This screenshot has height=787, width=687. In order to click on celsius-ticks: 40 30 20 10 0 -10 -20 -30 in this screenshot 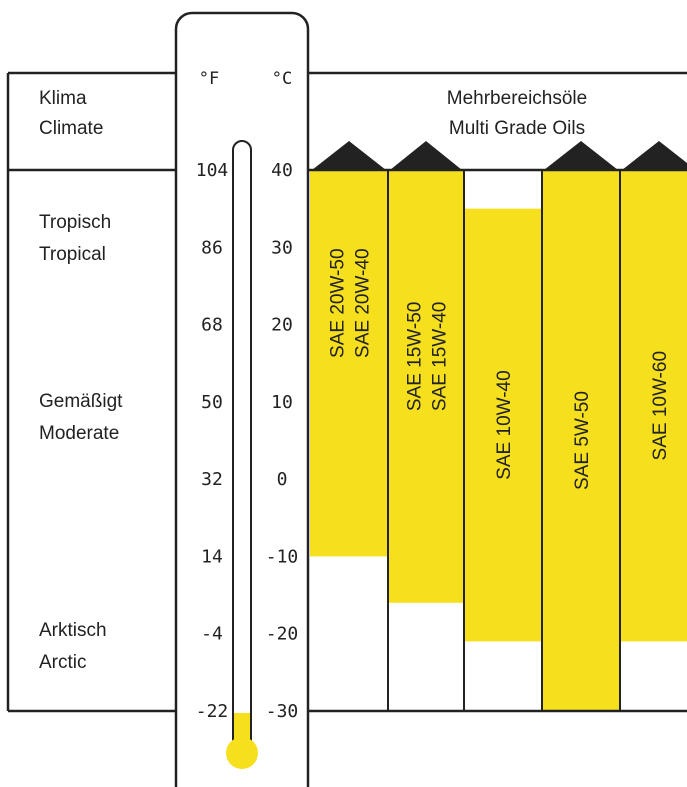, I will do `click(282, 441)`.